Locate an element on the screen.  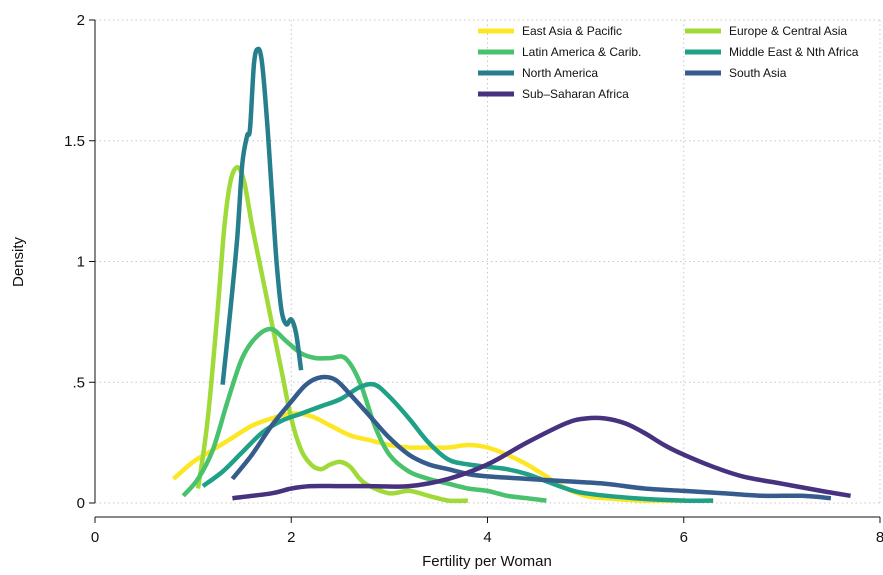
x-axis-title: Fertility per Woman is located at coordinates (487, 561).